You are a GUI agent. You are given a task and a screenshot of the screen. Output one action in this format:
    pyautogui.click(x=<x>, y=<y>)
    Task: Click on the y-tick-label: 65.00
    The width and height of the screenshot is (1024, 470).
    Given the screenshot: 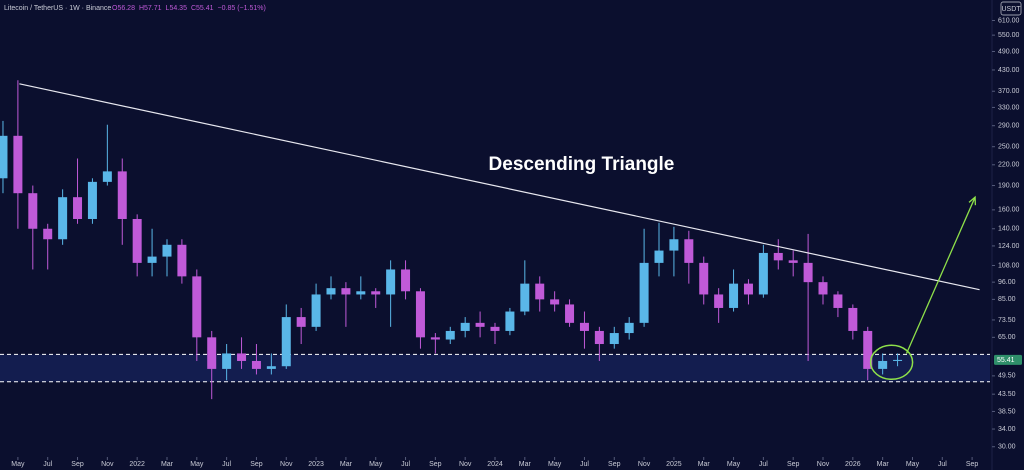 What is the action you would take?
    pyautogui.click(x=1007, y=337)
    